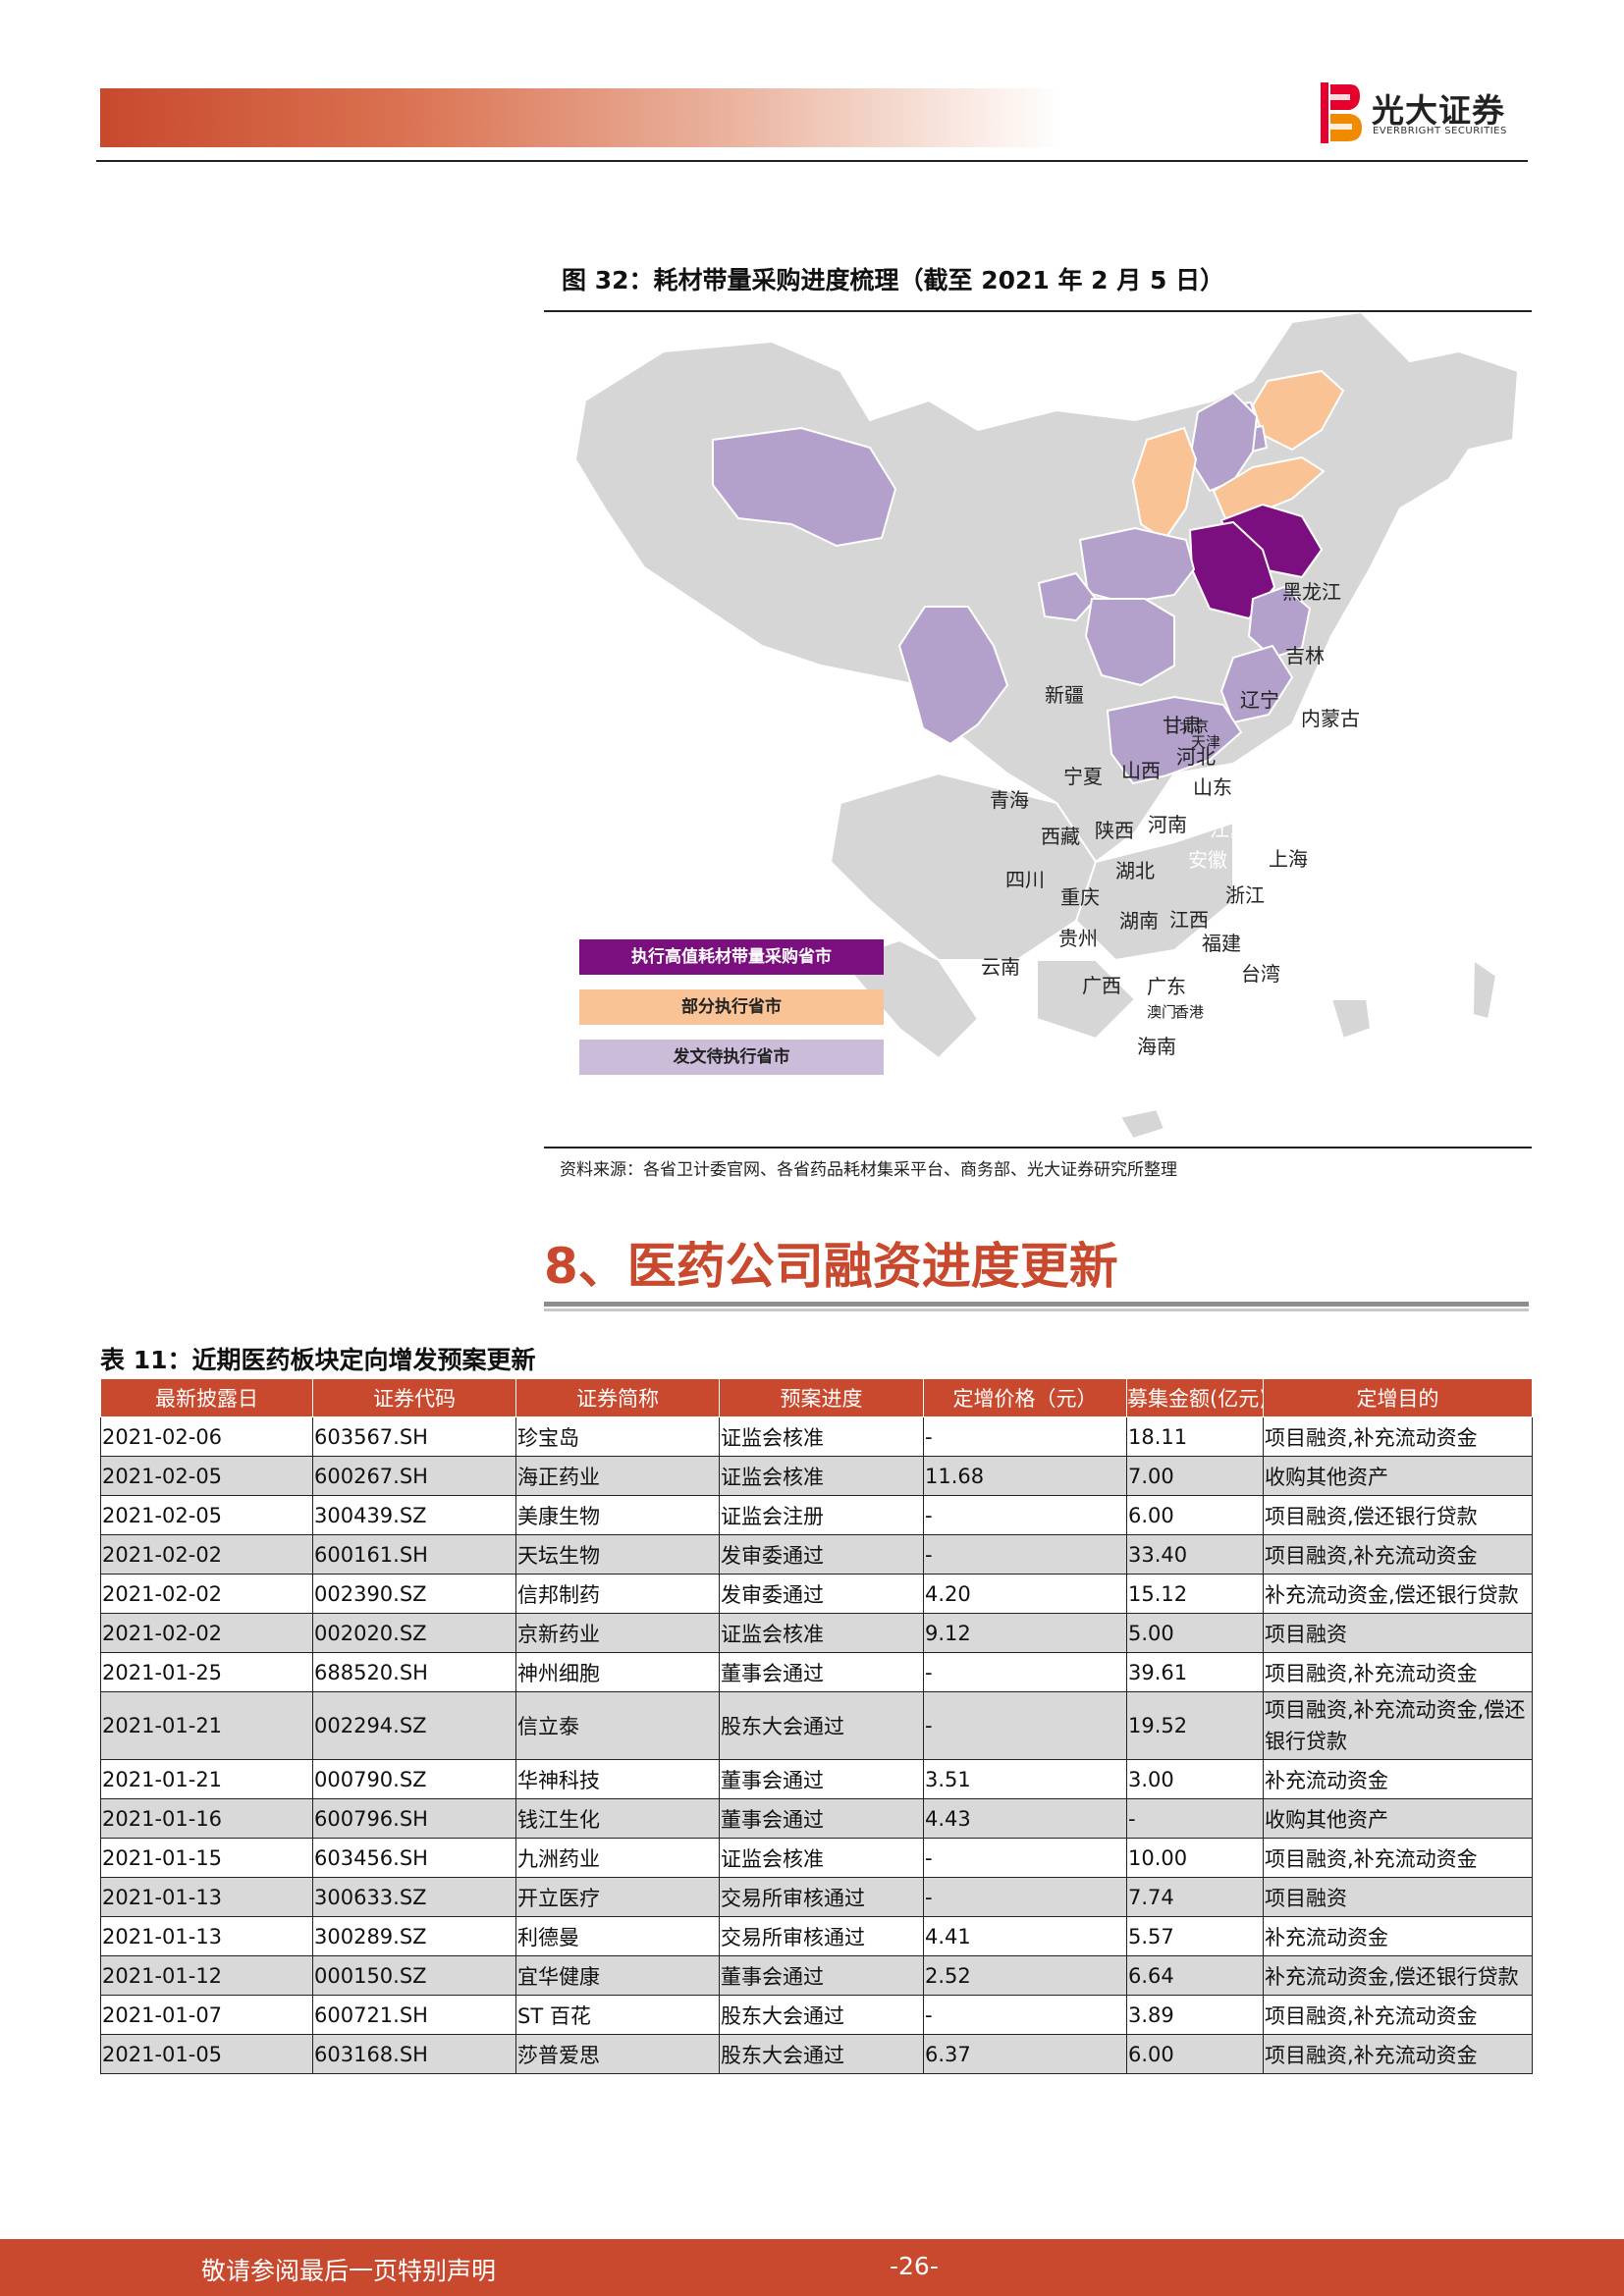 The image size is (1624, 2296). Describe the element at coordinates (206, 1975) in the screenshot. I see `table-cell: 2021-01-12` at that location.